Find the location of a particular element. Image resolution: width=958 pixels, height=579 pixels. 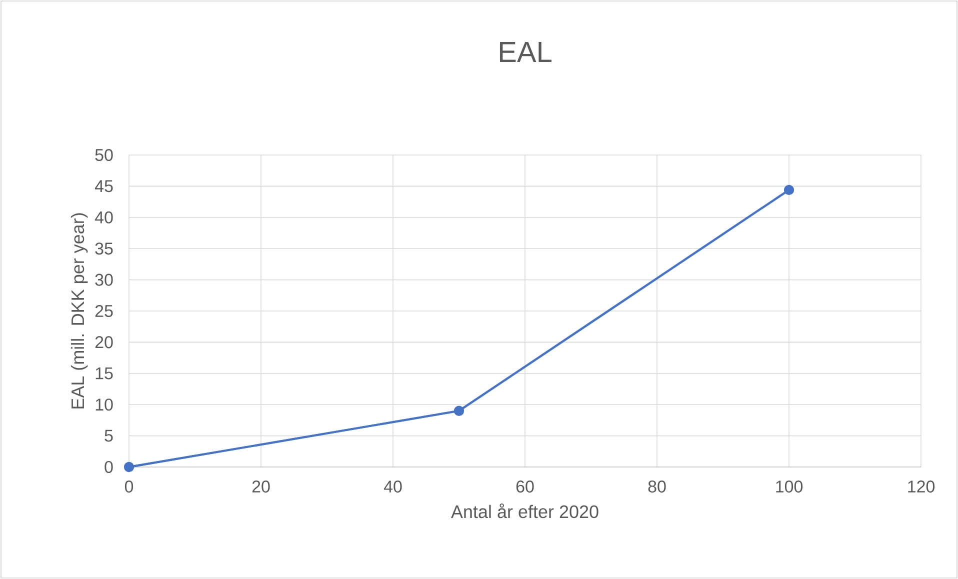

y-tick-label: 0 is located at coordinates (108, 467).